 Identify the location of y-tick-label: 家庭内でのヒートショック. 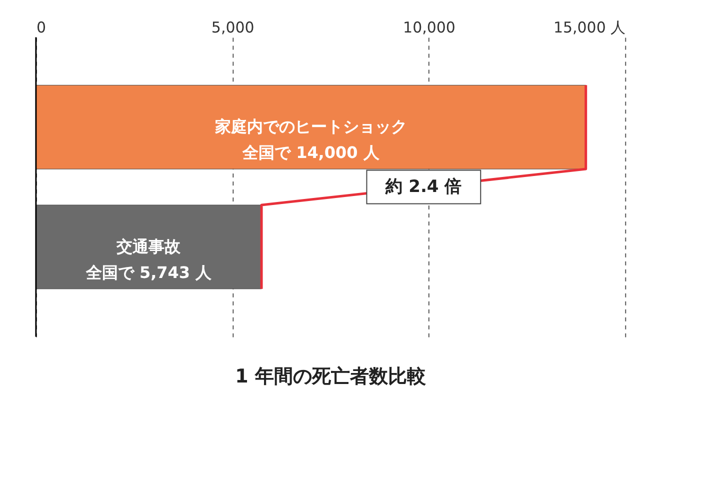
(310, 126).